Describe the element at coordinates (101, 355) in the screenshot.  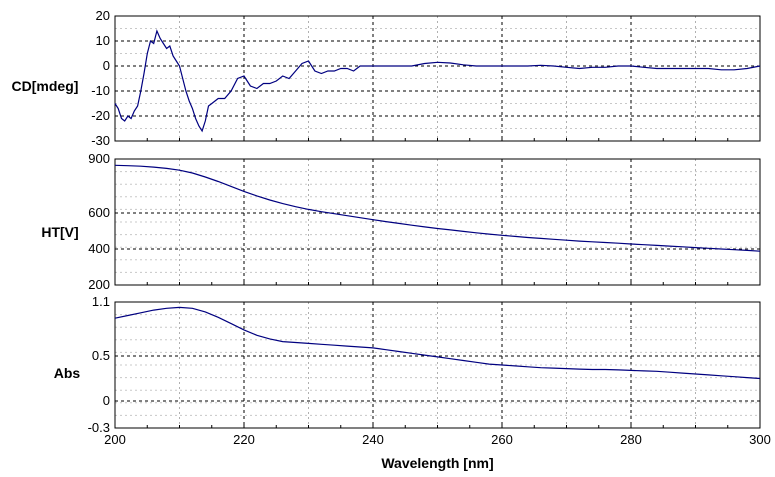
I see `y-tick-label: 0.5` at that location.